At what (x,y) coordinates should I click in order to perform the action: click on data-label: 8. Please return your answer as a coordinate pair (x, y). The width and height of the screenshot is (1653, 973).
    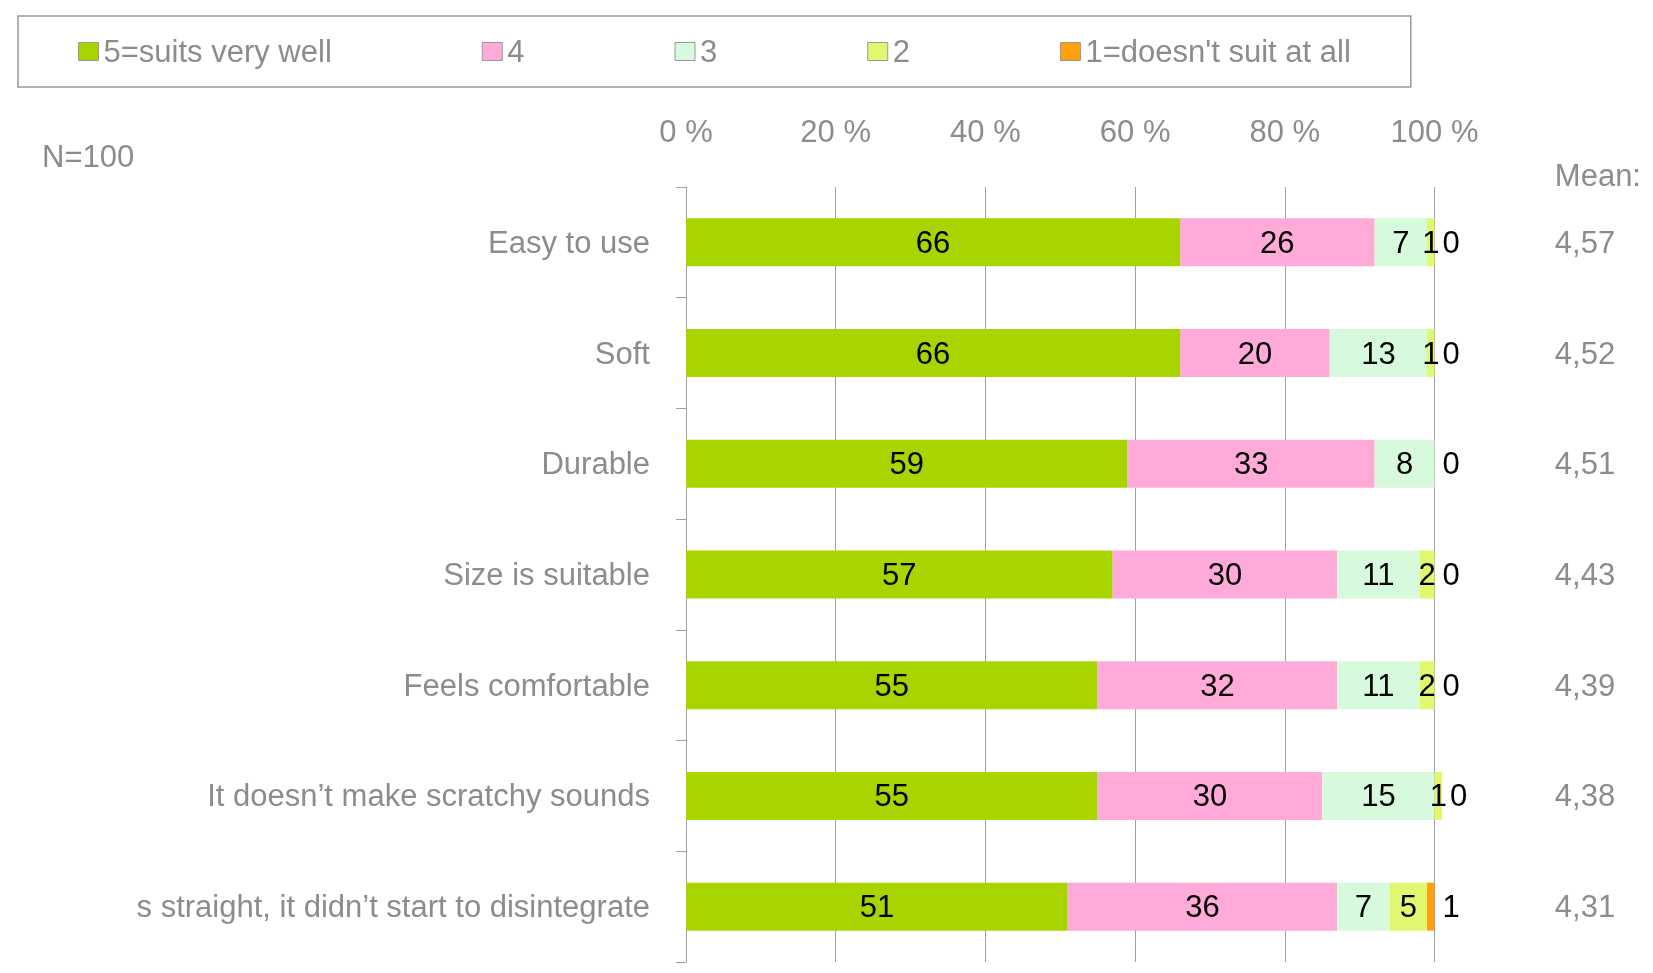
    Looking at the image, I should click on (1404, 464).